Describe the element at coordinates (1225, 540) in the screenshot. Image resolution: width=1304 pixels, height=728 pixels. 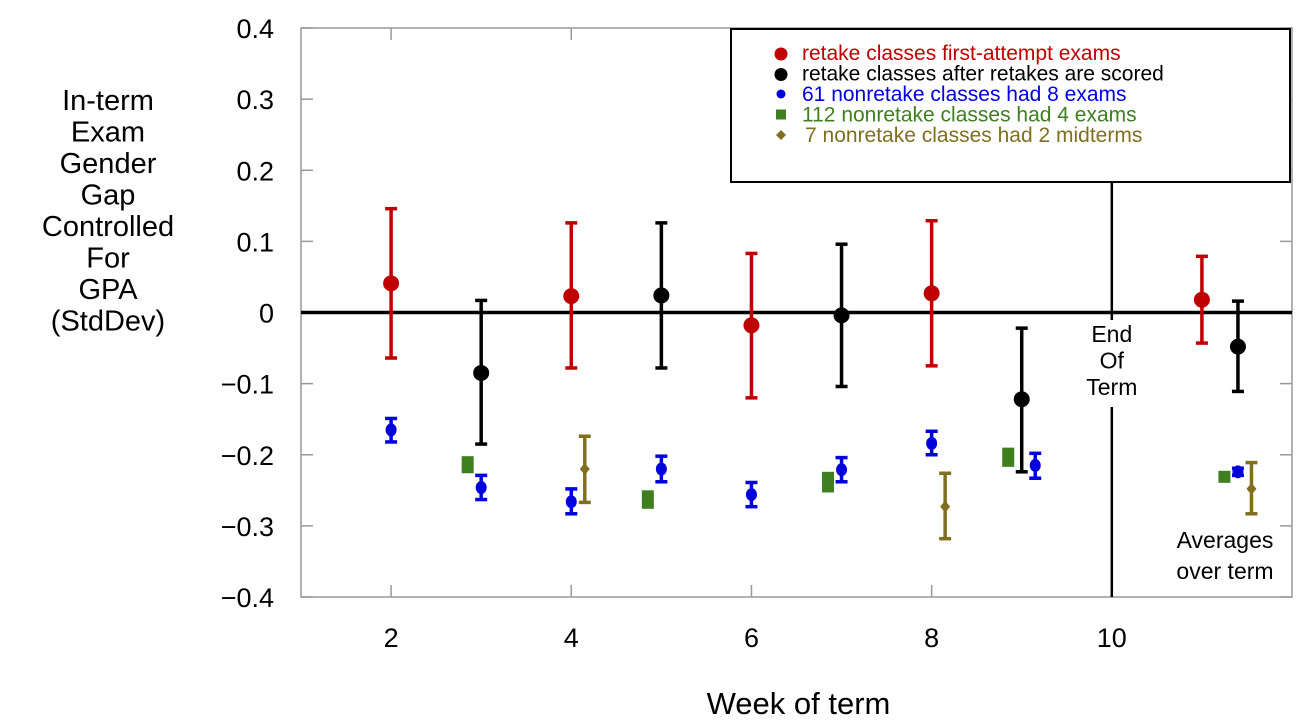
I see `averages-annotation: Averages` at that location.